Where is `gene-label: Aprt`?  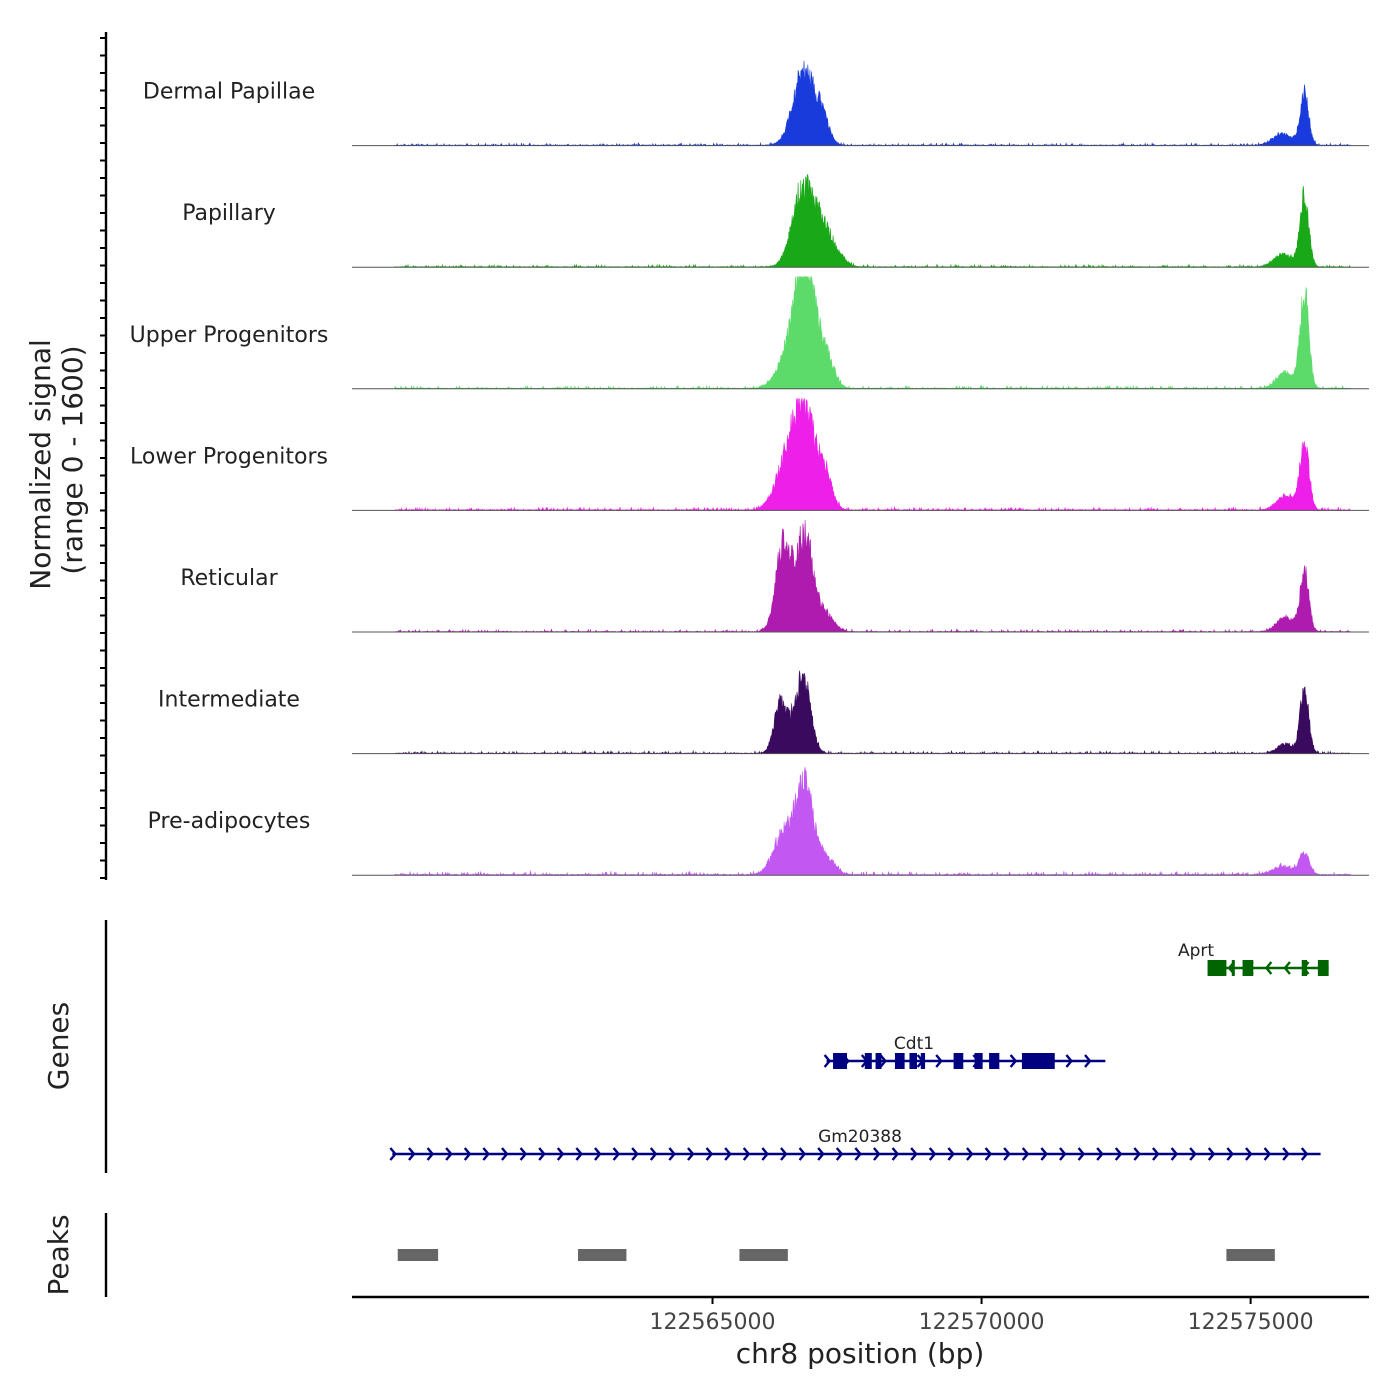 gene-label: Aprt is located at coordinates (1196, 951).